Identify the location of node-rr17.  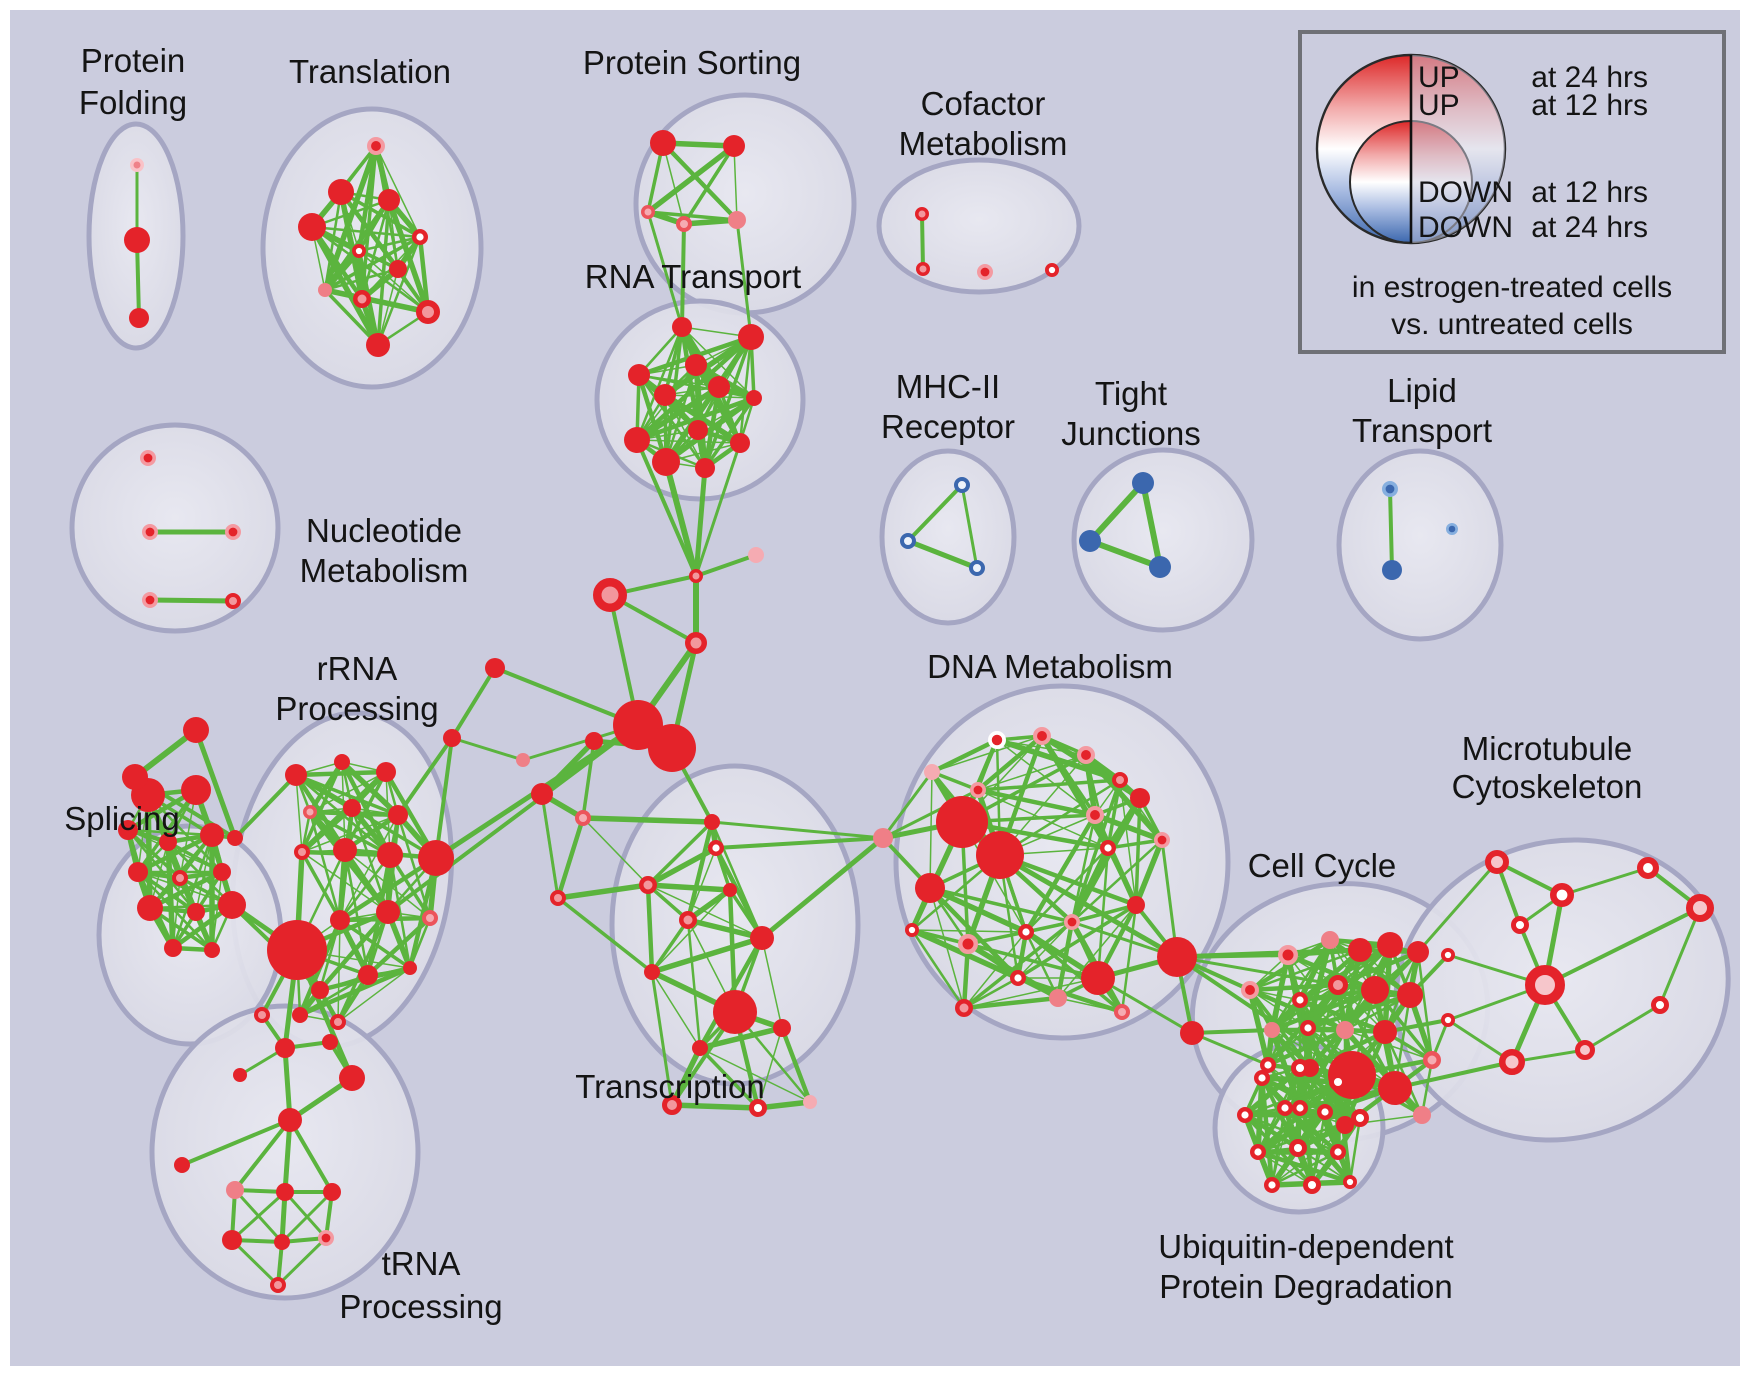
(338, 1022).